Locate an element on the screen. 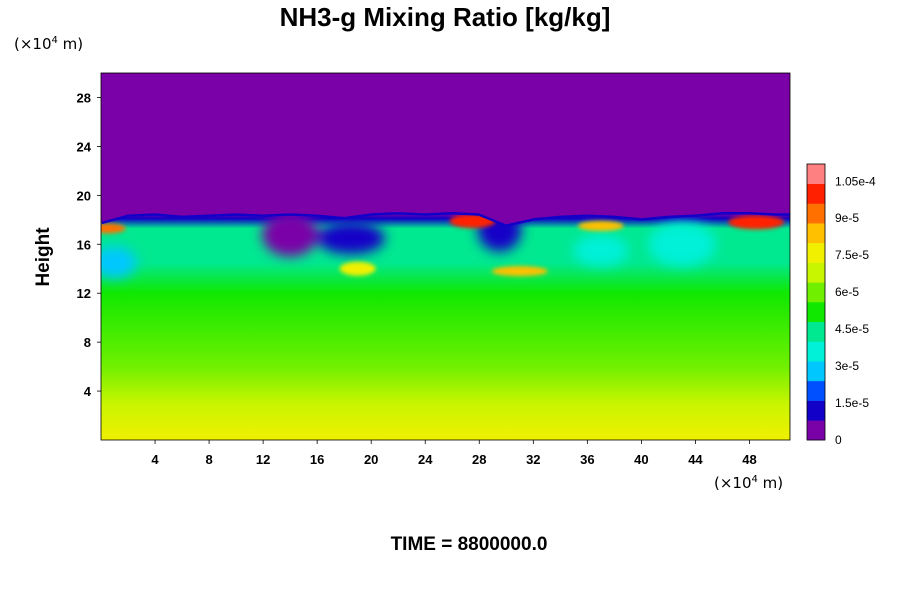 The image size is (900, 600). colorbar-tick-label: 0 is located at coordinates (838, 440).